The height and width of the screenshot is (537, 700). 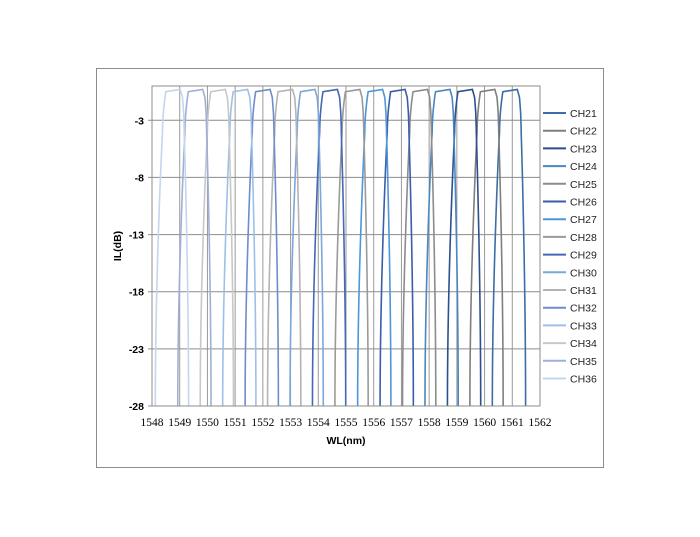 What do you see at coordinates (318, 423) in the screenshot?
I see `x-tick-label: 1554` at bounding box center [318, 423].